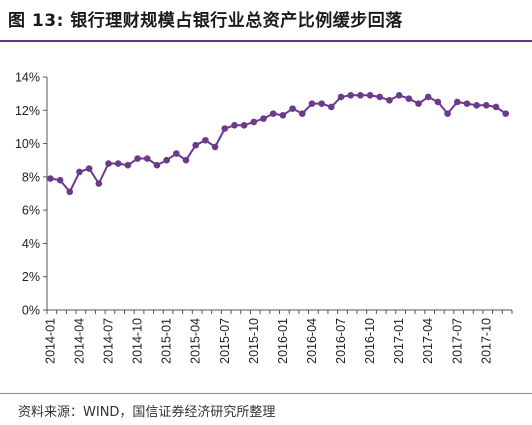  What do you see at coordinates (341, 341) in the screenshot?
I see `x-tick-label: 2016-07` at bounding box center [341, 341].